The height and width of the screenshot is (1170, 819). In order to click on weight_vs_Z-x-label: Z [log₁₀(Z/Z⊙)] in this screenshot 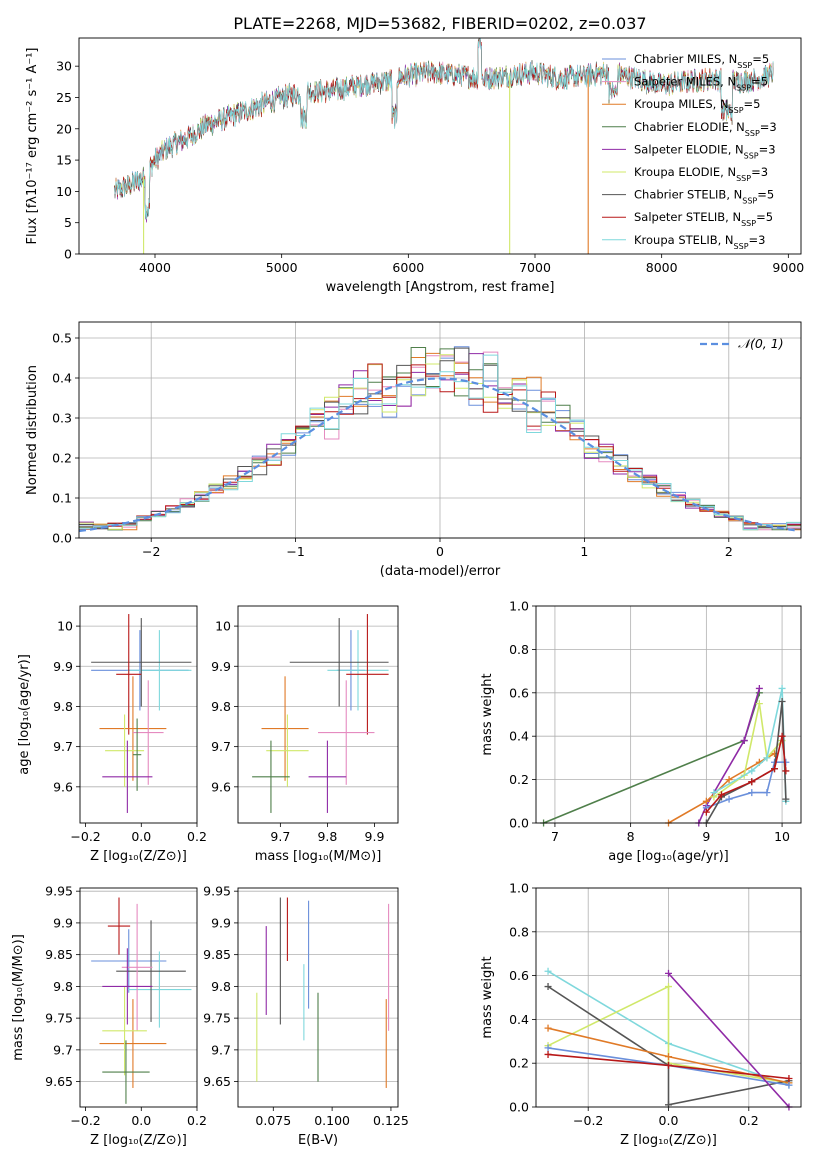, I will do `click(668, 1140)`.